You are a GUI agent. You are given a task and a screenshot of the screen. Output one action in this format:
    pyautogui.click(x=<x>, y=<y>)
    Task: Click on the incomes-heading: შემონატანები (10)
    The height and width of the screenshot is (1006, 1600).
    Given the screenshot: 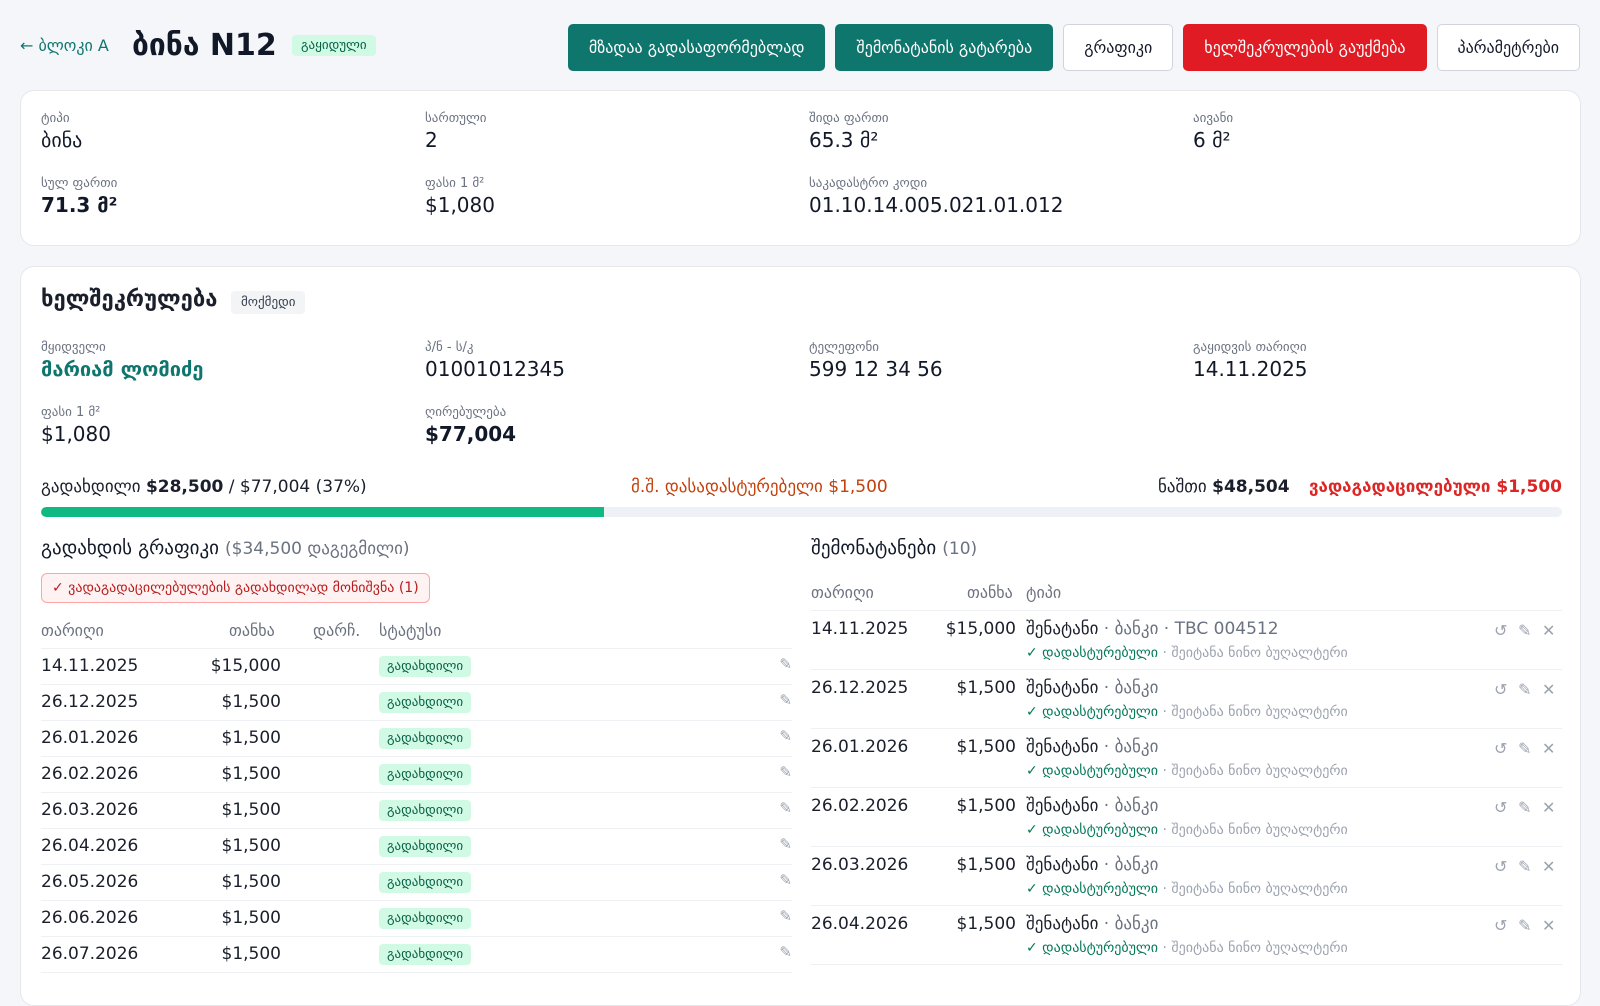 What is the action you would take?
    pyautogui.click(x=1186, y=548)
    